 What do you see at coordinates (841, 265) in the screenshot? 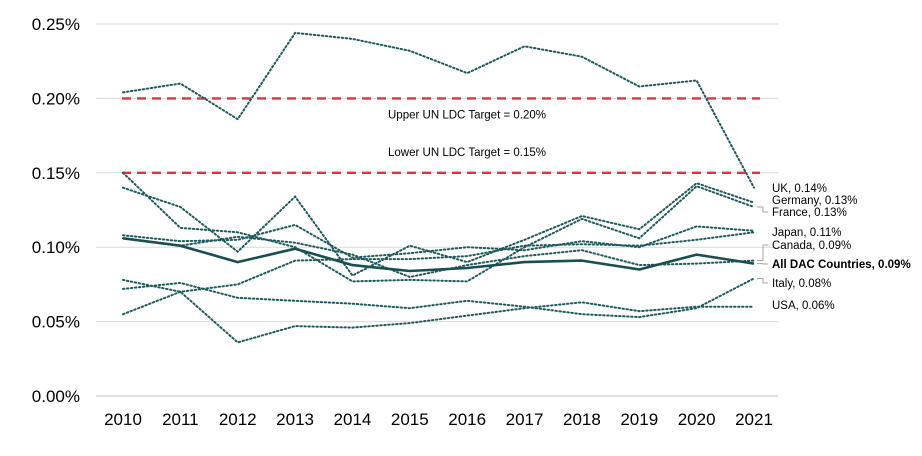
I see `series-label: All DAC Countries, 0.09%` at bounding box center [841, 265].